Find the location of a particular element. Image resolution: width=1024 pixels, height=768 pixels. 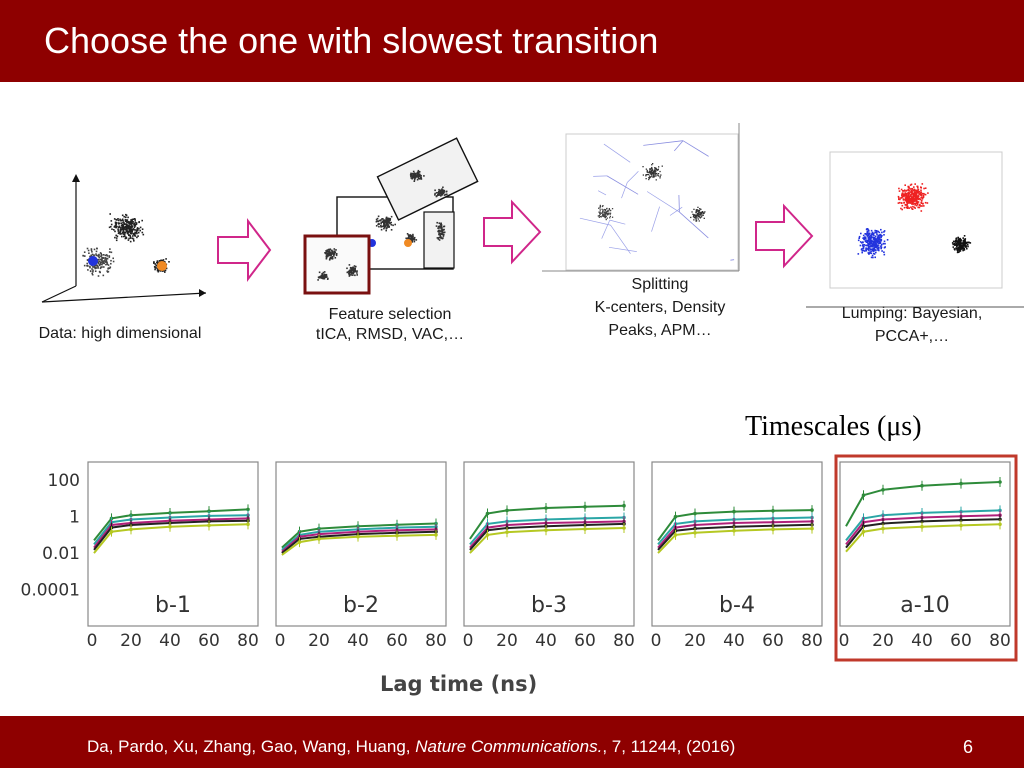

cluster-center-orange is located at coordinates (162, 266).